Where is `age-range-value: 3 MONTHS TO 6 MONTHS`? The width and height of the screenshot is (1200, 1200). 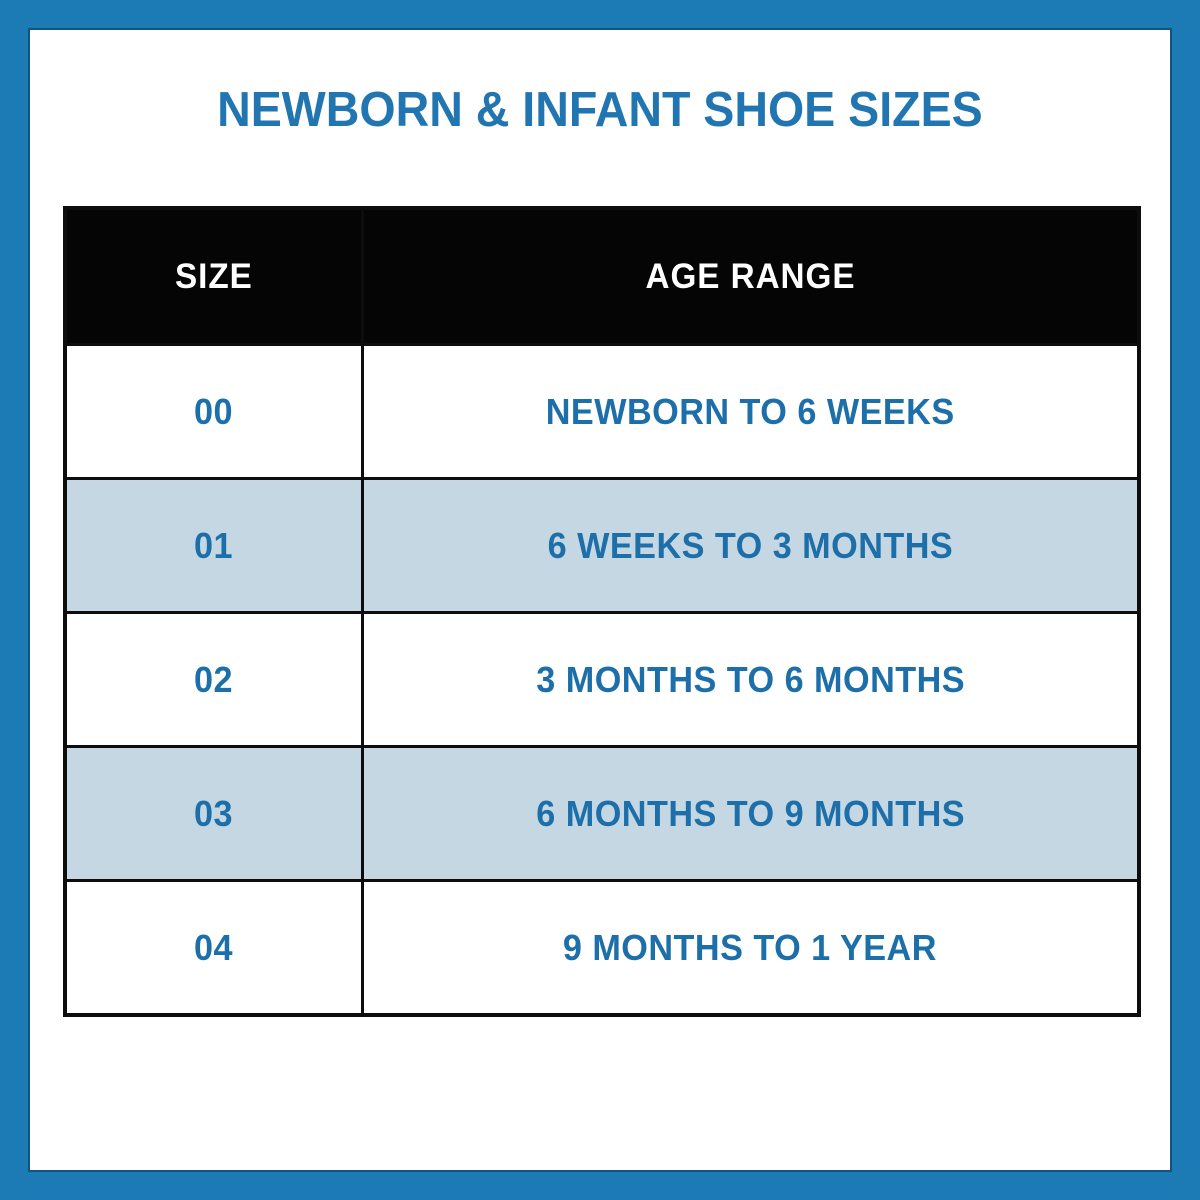 age-range-value: 3 MONTHS TO 6 MONTHS is located at coordinates (750, 679).